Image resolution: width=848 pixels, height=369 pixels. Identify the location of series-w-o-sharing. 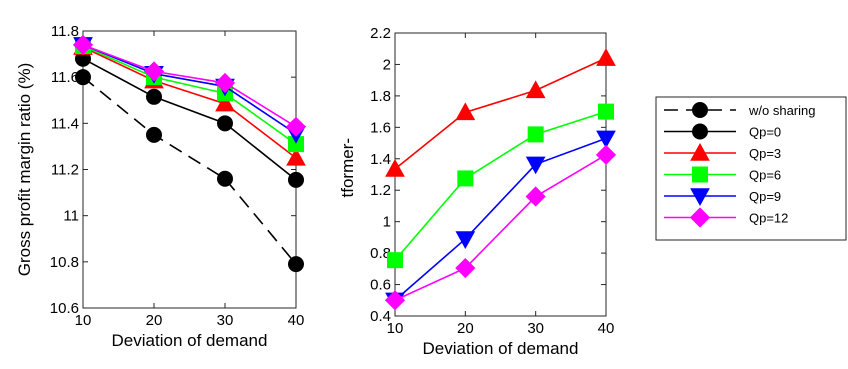
(189, 171).